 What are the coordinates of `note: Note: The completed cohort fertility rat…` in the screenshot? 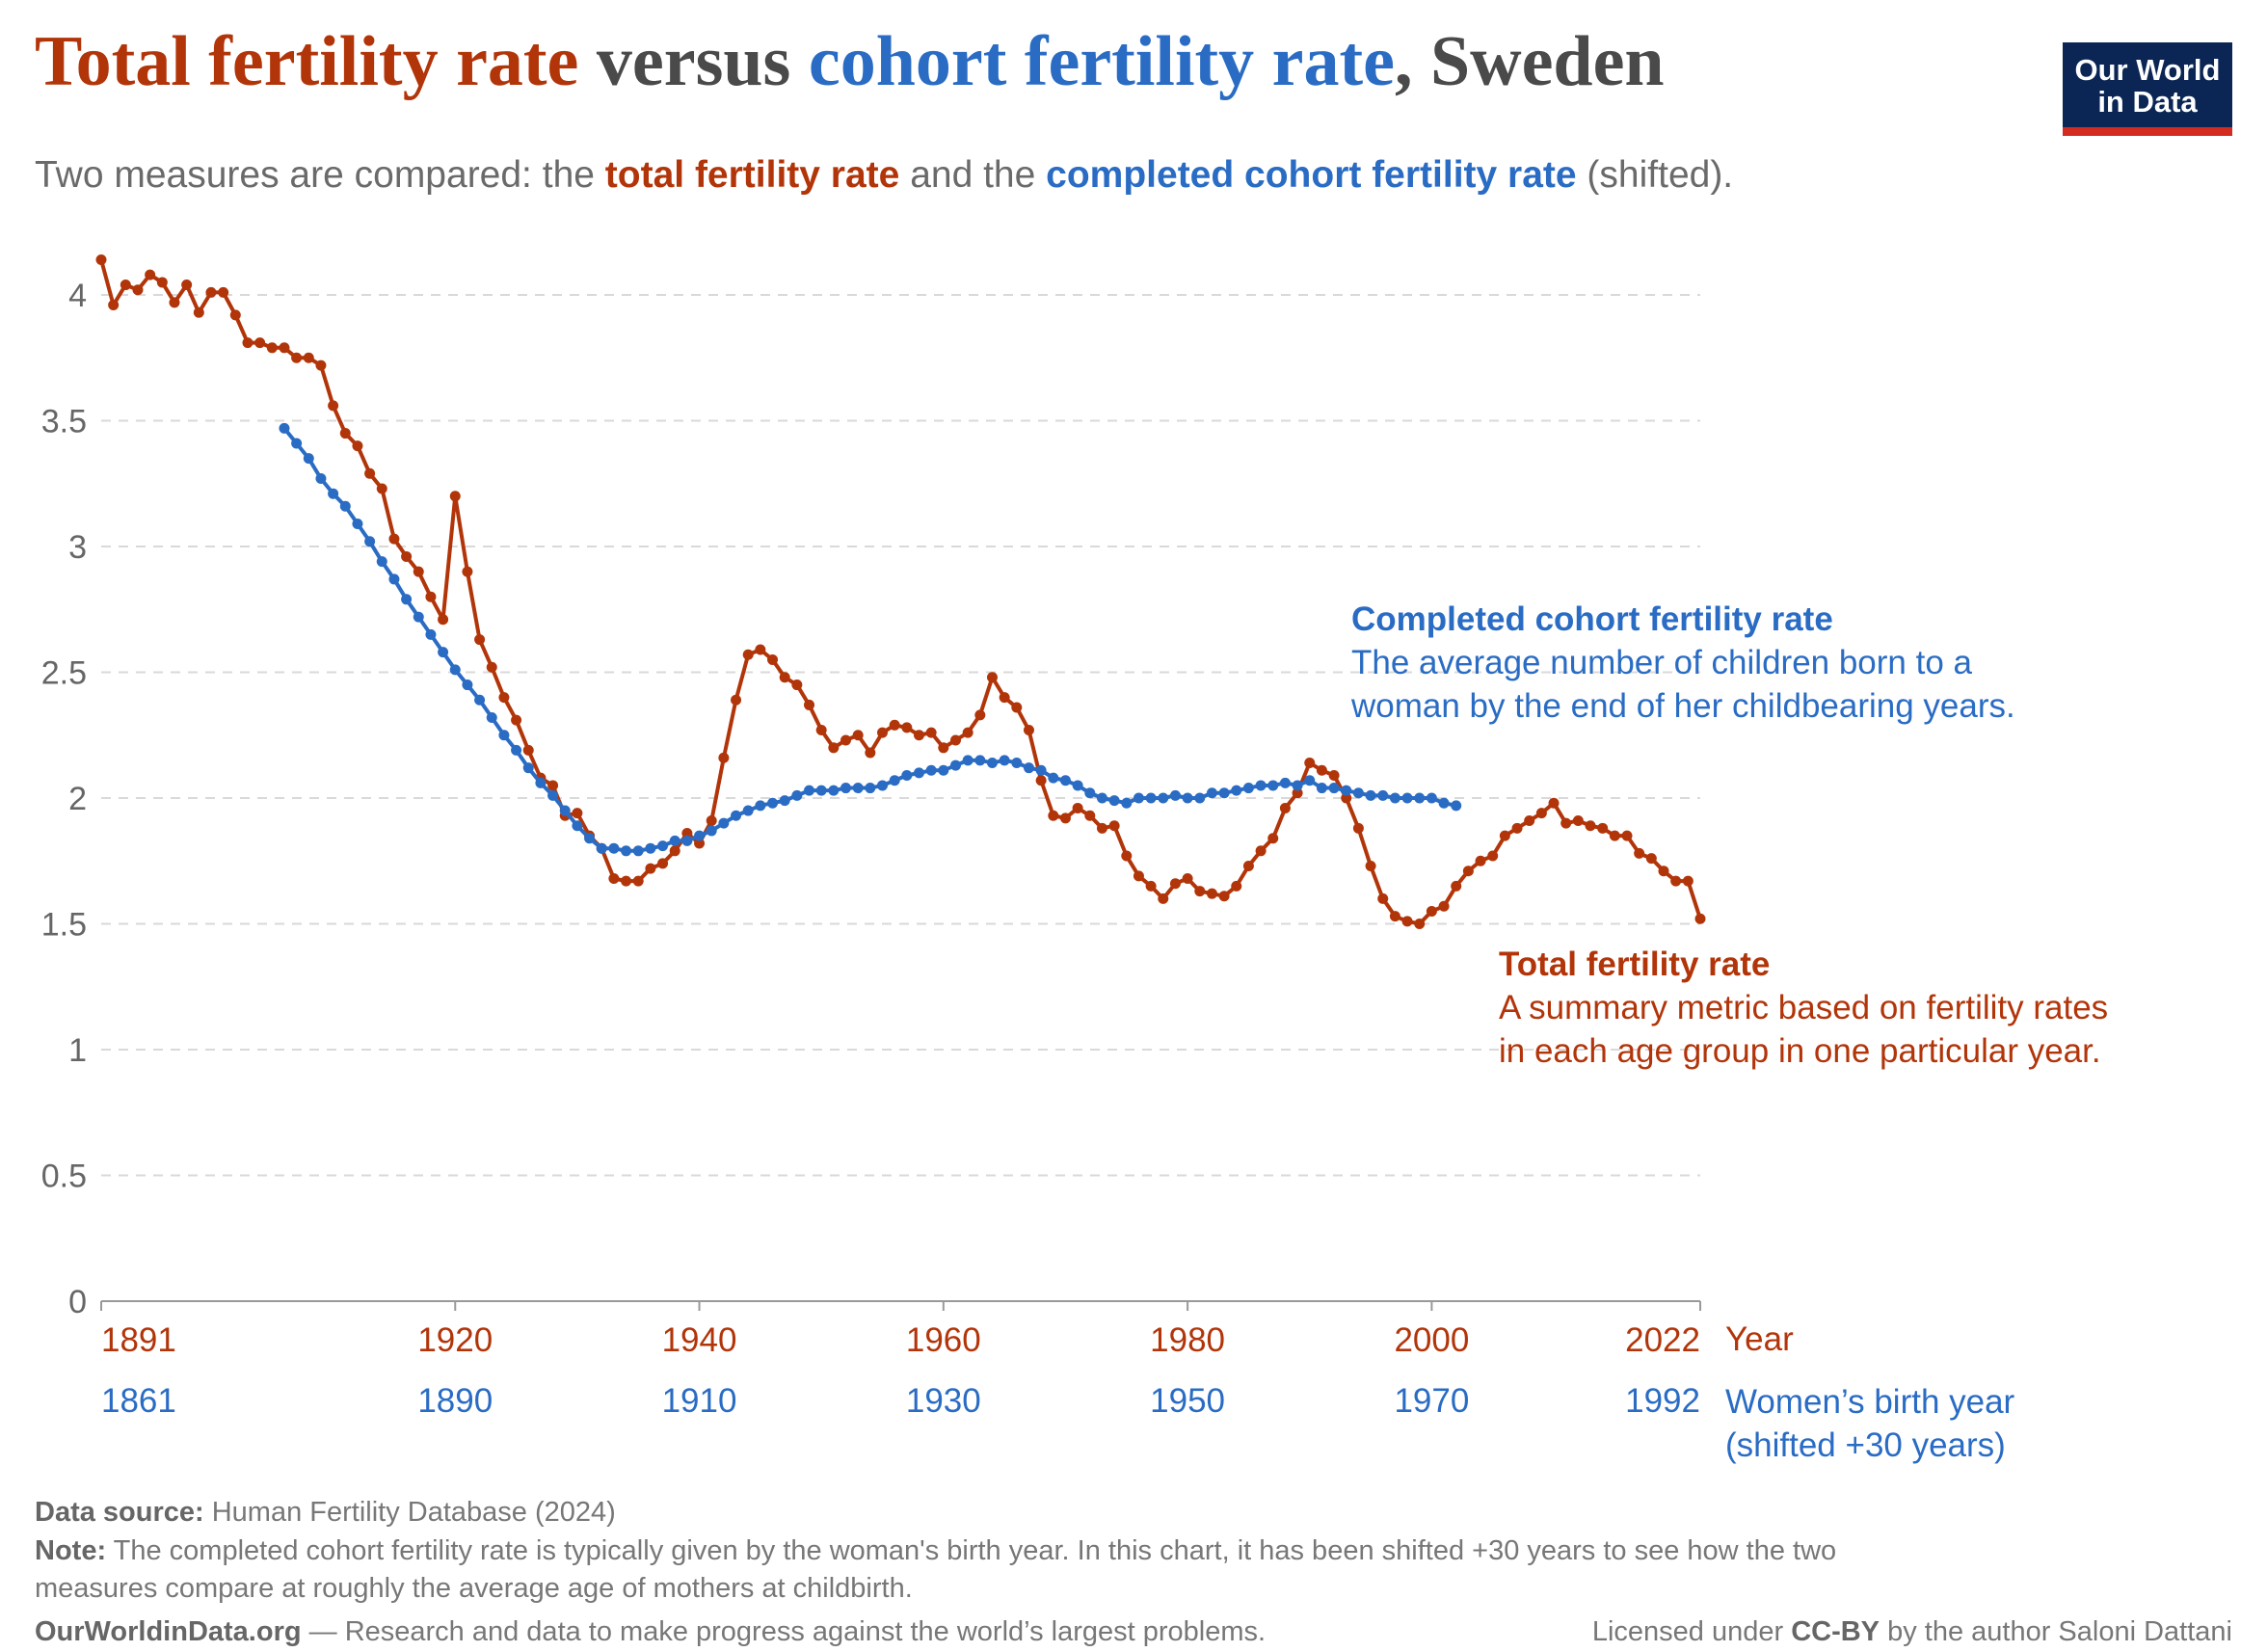 It's located at (935, 1550).